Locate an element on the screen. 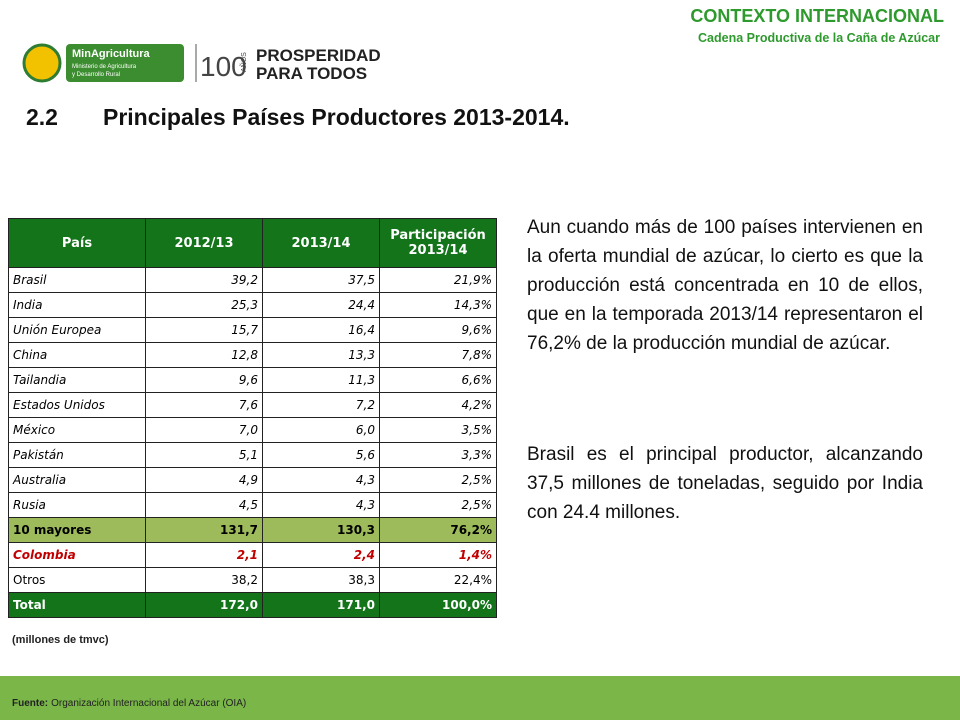  value-cell: 37,5 is located at coordinates (321, 280).